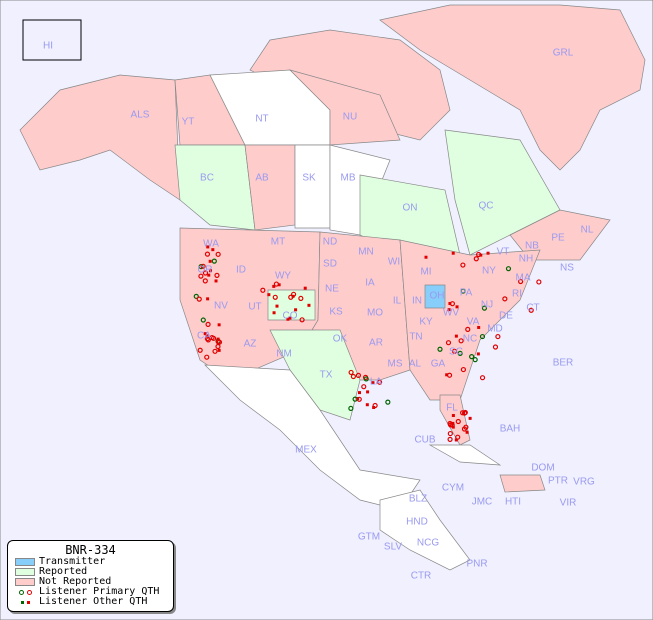  What do you see at coordinates (211, 244) in the screenshot?
I see `region-label-wa: WA` at bounding box center [211, 244].